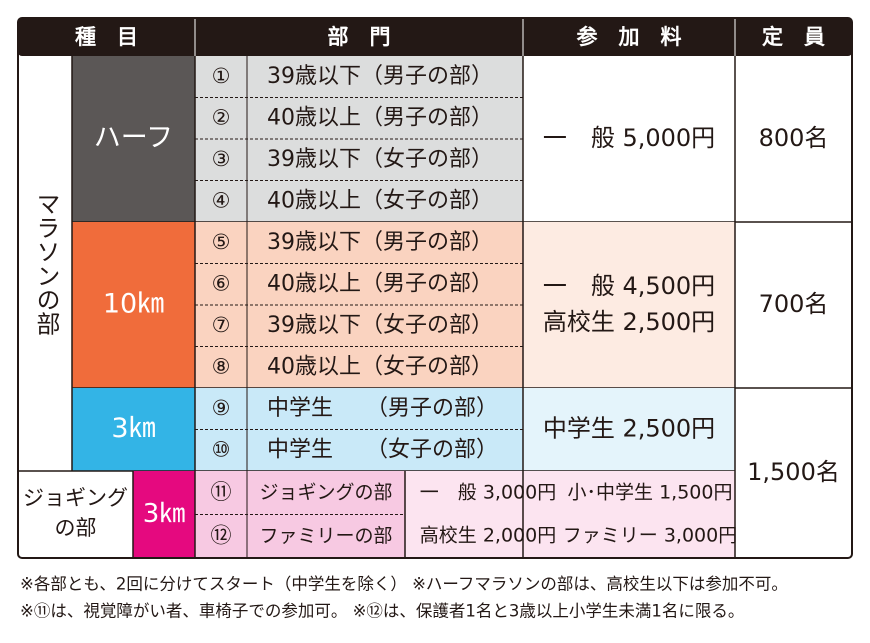 This screenshot has height=643, width=870. Describe the element at coordinates (435, 37) in the screenshot. I see `header-bg` at that location.